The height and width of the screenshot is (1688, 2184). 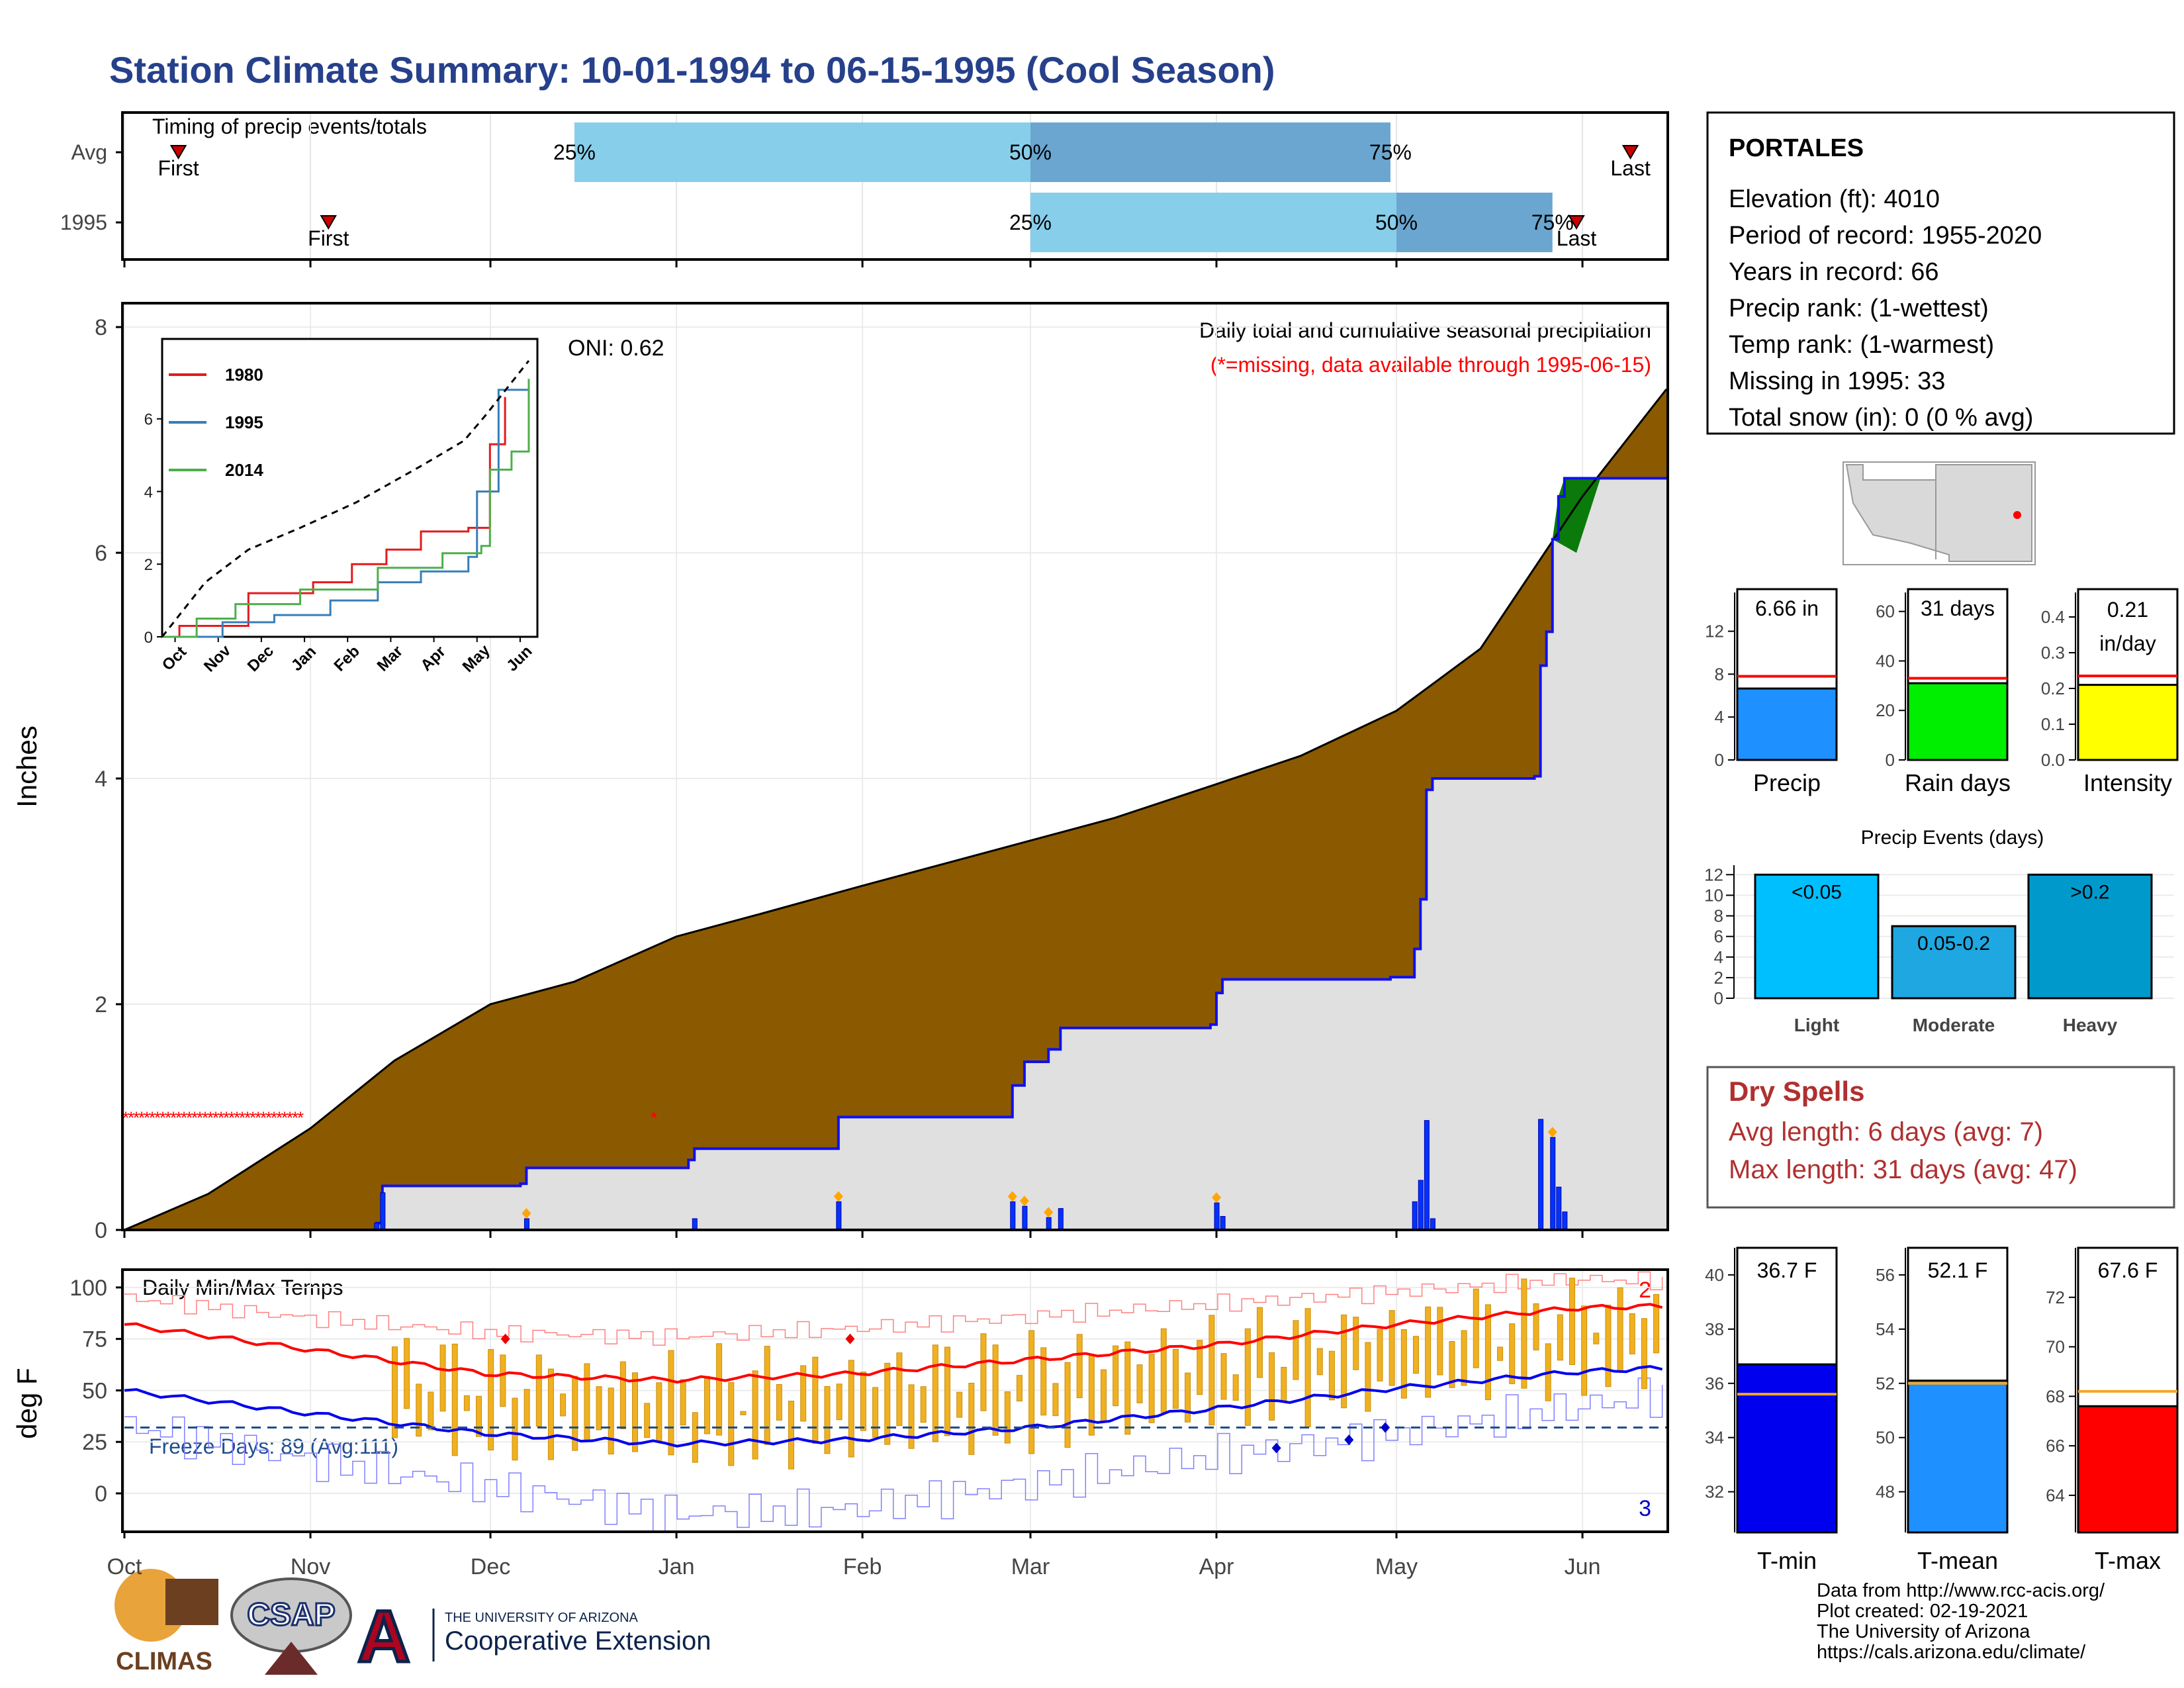 I want to click on timing-row-label: 1995, so click(x=83, y=222).